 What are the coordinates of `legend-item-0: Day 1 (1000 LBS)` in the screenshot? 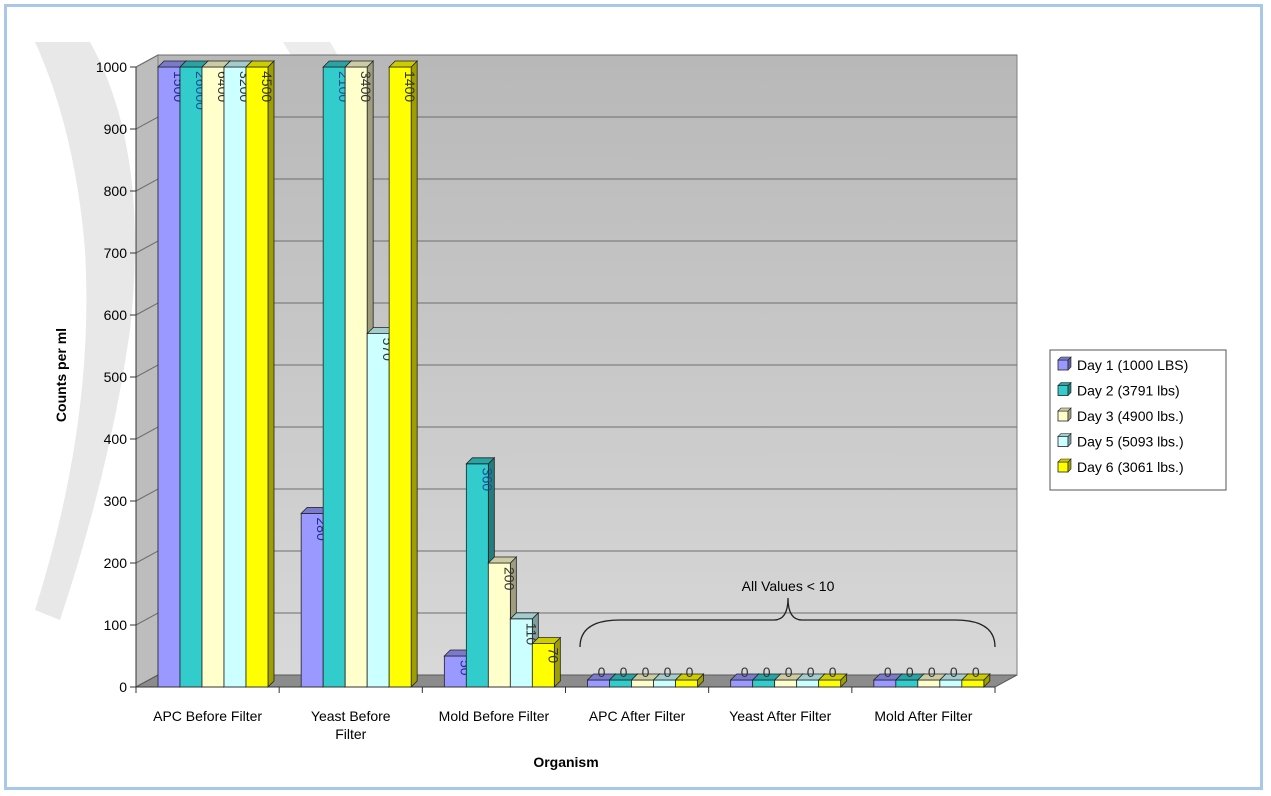 It's located at (1122, 364).